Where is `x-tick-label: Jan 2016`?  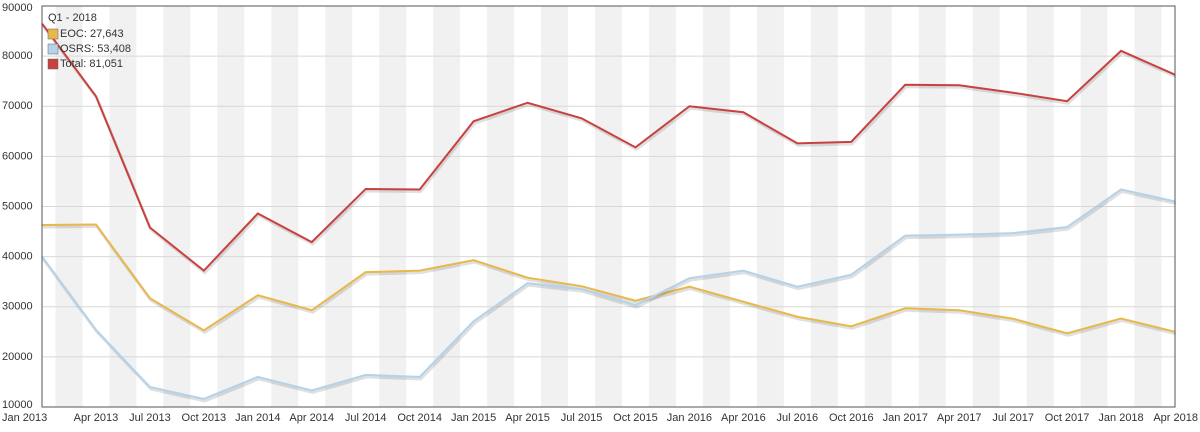 x-tick-label: Jan 2016 is located at coordinates (689, 418).